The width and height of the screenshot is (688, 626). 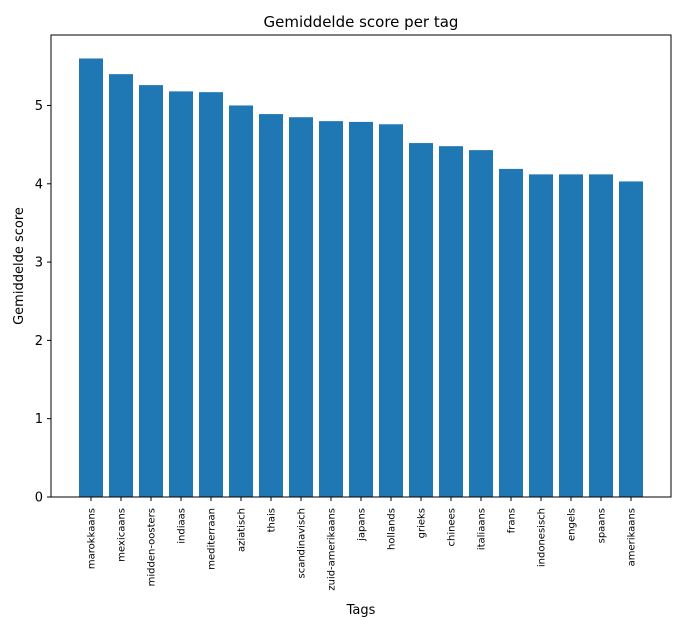 I want to click on y-tick-label: 1, so click(x=39, y=419).